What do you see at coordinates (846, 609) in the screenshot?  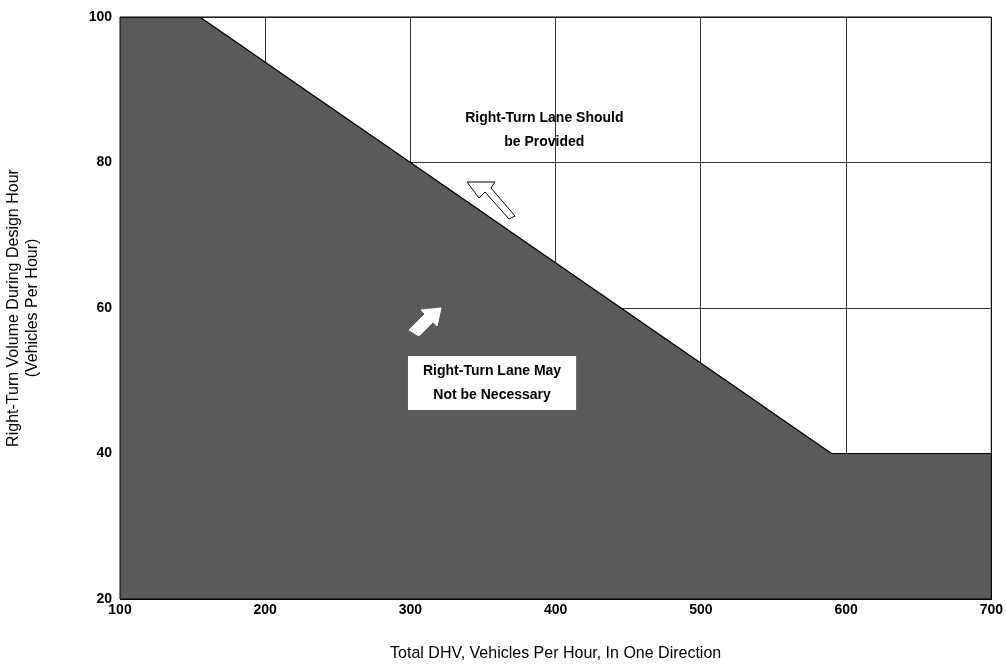 I see `x-tick-label: 600` at bounding box center [846, 609].